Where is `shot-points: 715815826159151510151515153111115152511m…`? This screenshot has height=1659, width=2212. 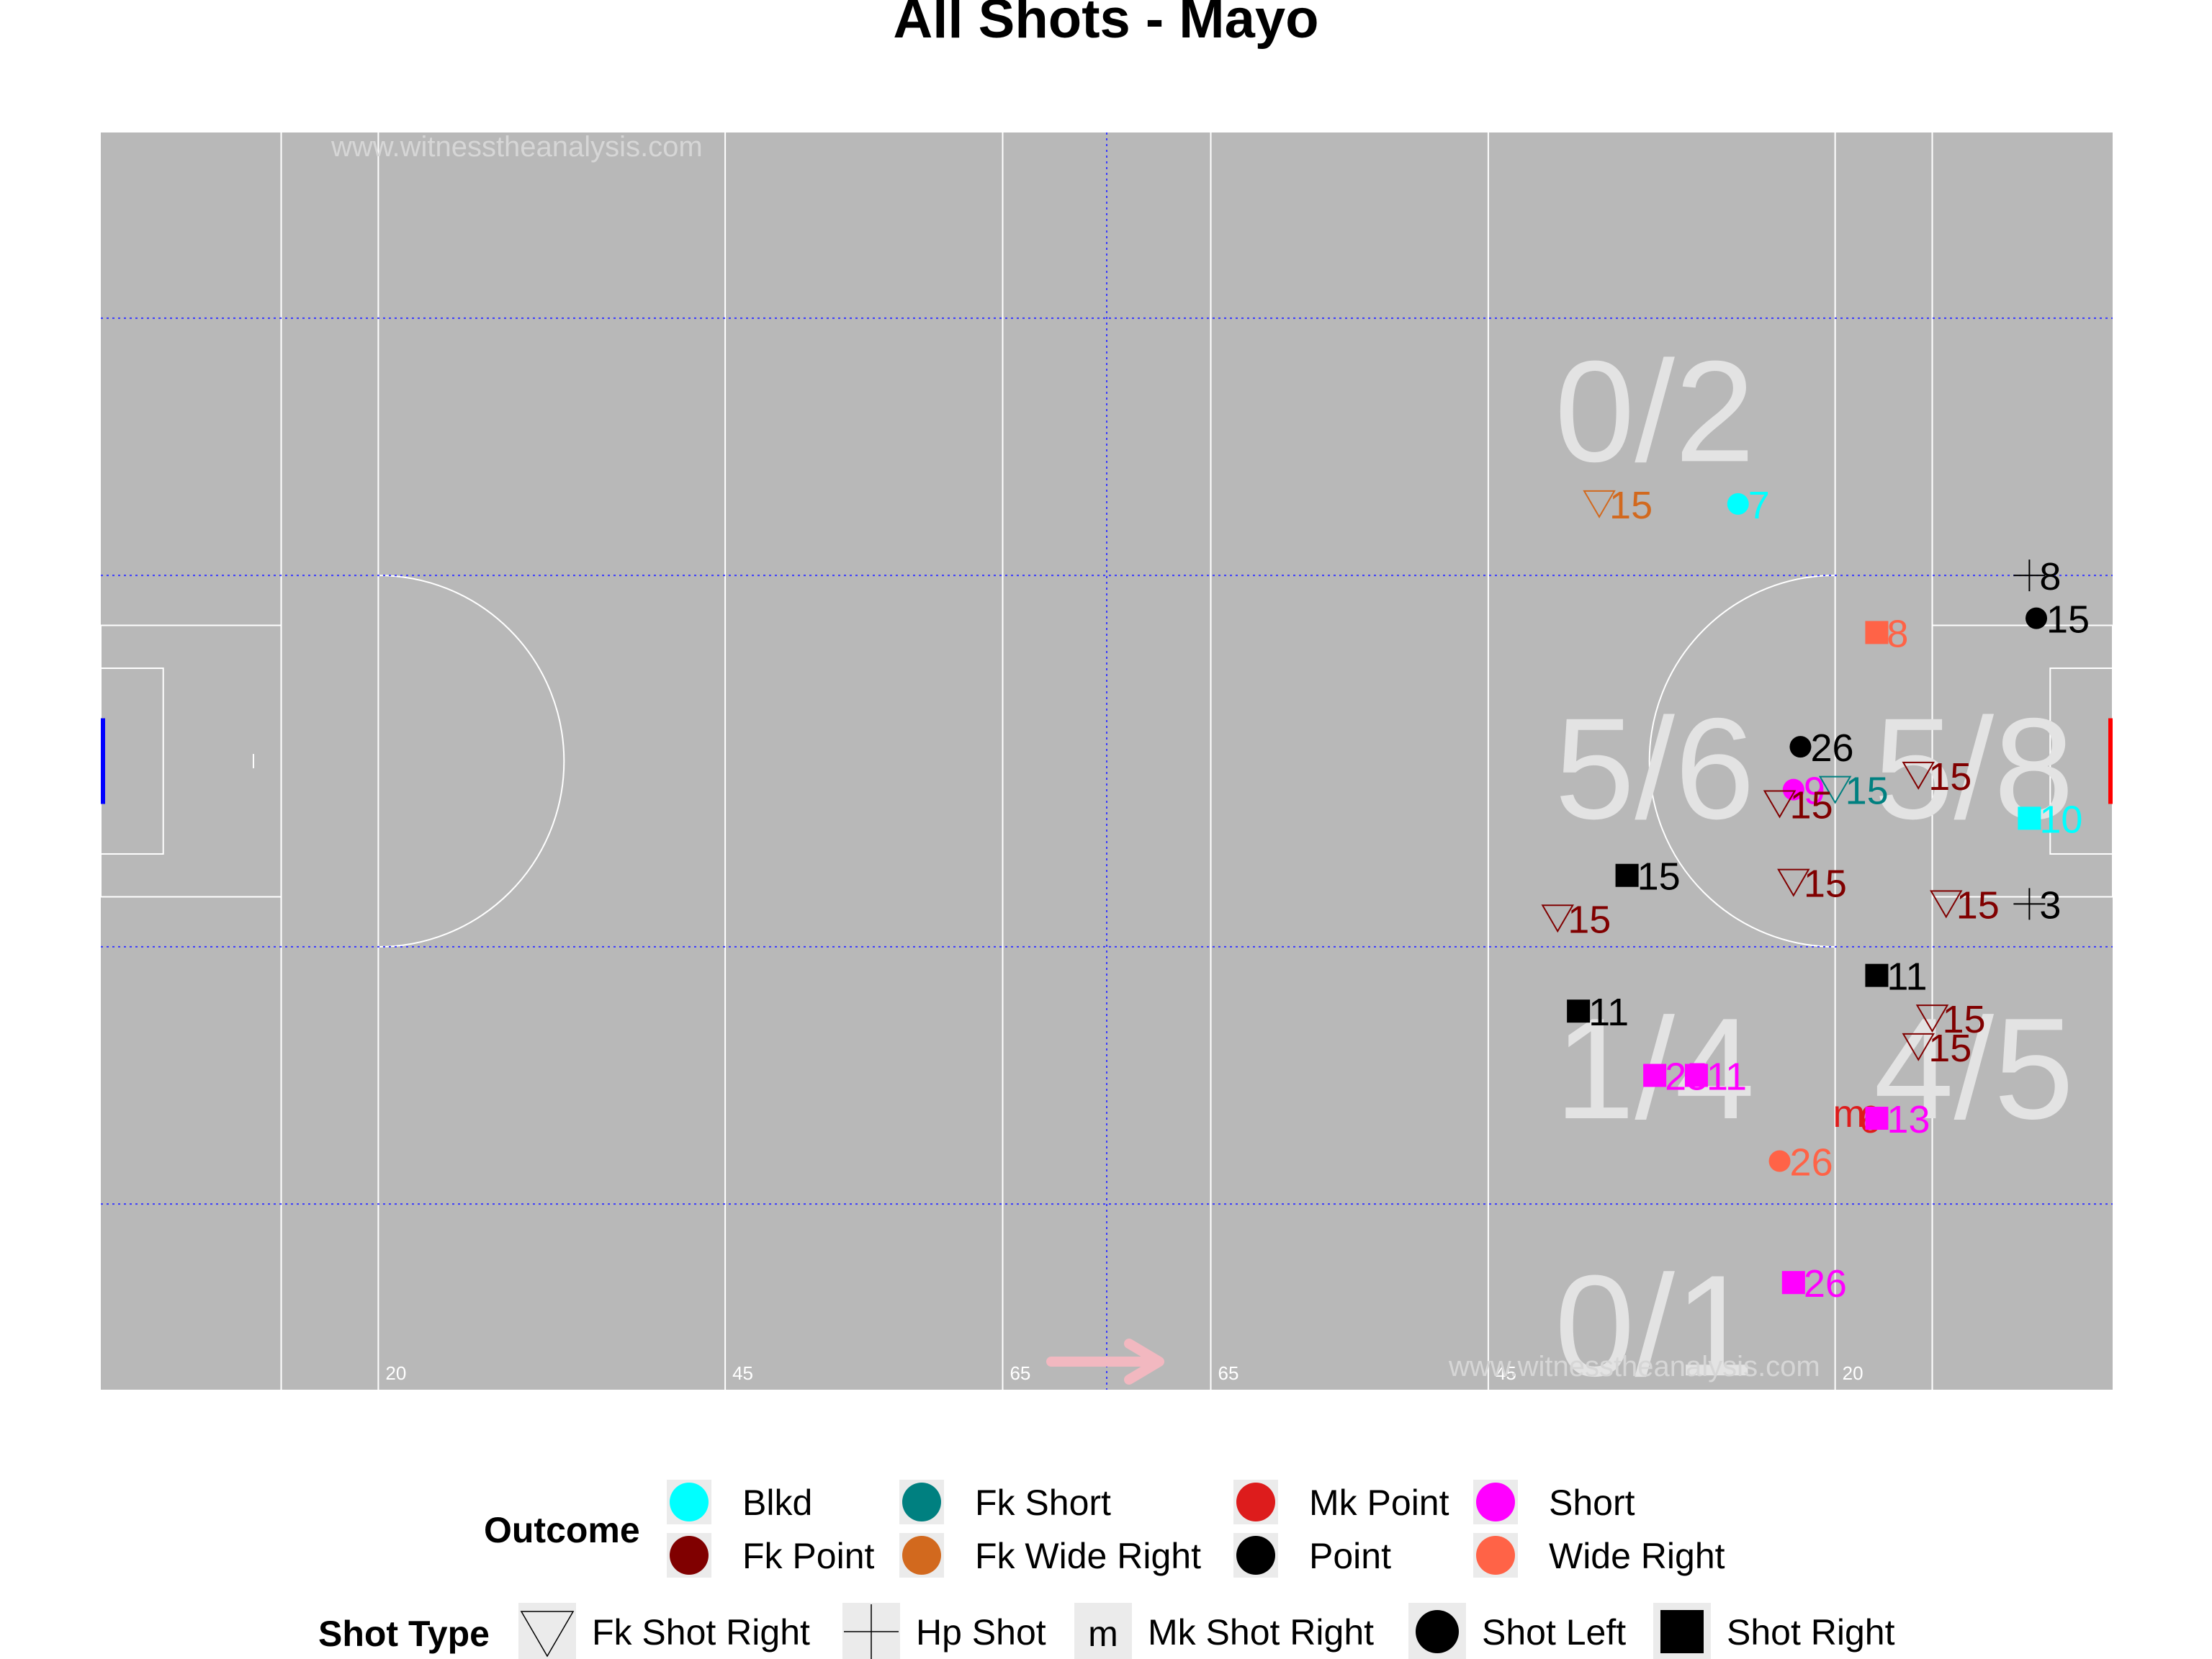 shot-points: 715815826159151510151515153111115152511m… is located at coordinates (1815, 894).